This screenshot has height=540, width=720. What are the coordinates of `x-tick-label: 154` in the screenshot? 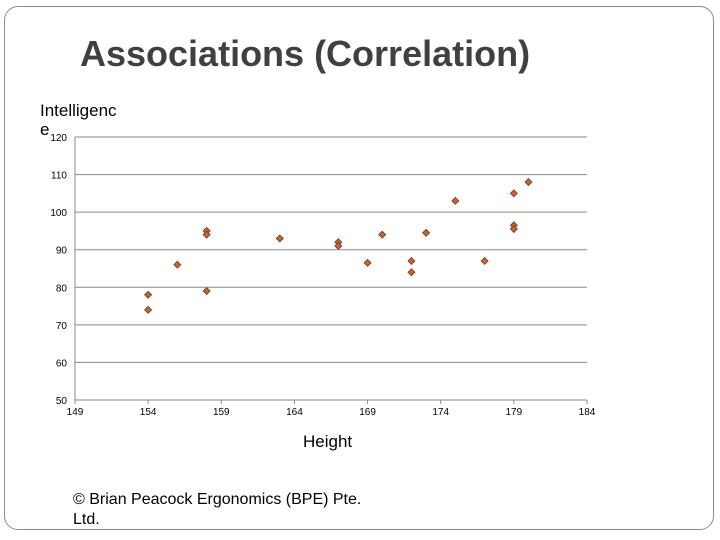 It's located at (148, 412).